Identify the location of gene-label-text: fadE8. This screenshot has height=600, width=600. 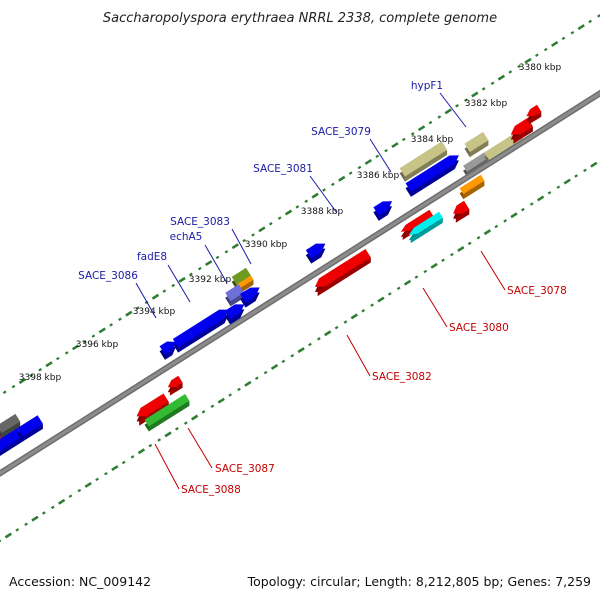
(152, 257).